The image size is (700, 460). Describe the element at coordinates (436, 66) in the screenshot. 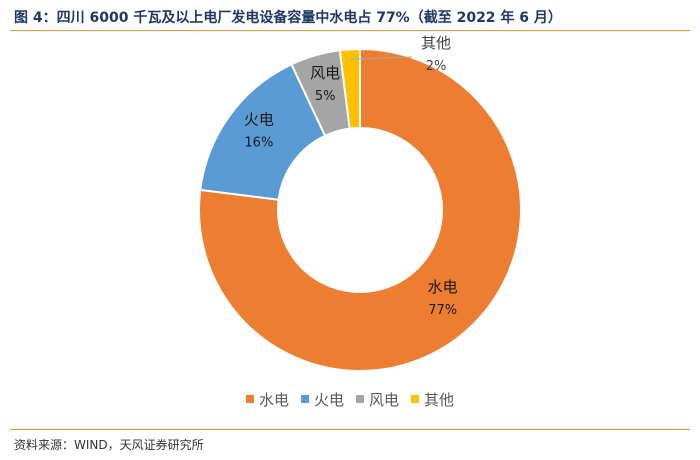

I see `value-label-other: 2%` at that location.